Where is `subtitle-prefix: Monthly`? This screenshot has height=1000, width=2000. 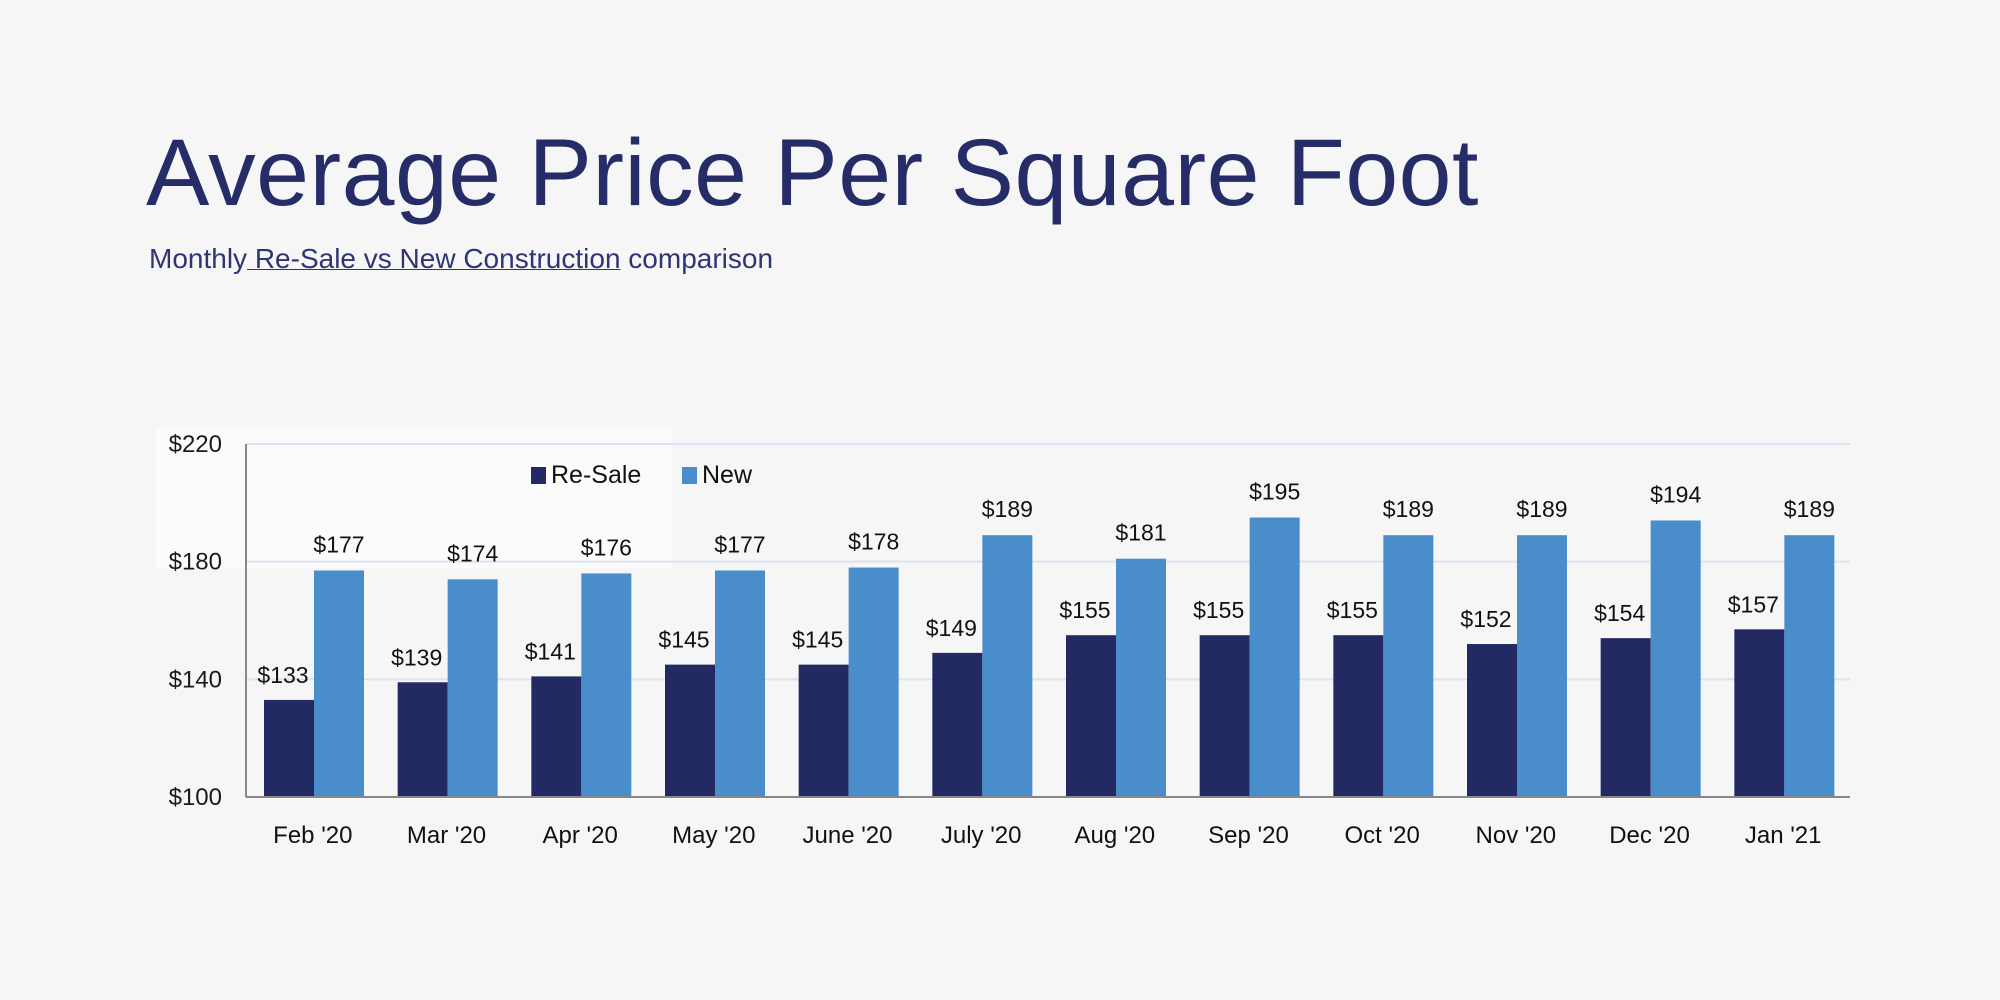 subtitle-prefix: Monthly is located at coordinates (198, 258).